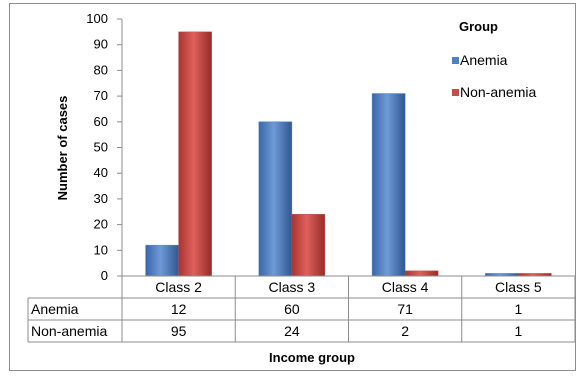  I want to click on x-axis-title: Income group, so click(312, 357).